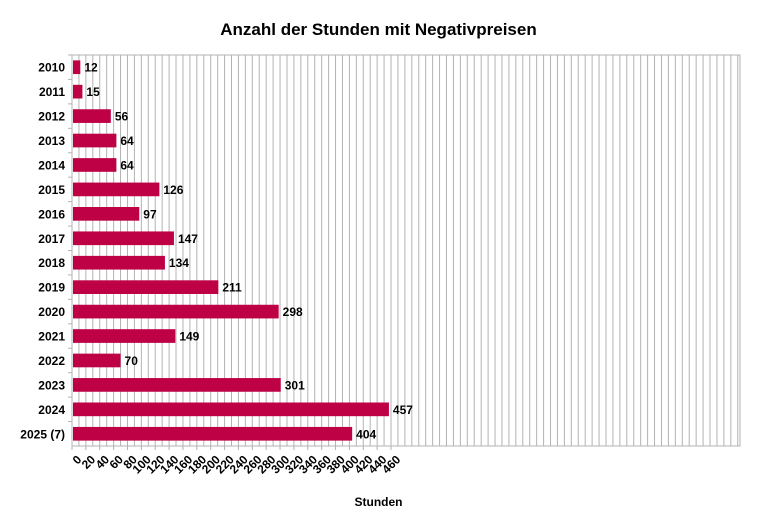 The width and height of the screenshot is (757, 530). Describe the element at coordinates (51, 263) in the screenshot. I see `y-tick-label: 2018` at that location.